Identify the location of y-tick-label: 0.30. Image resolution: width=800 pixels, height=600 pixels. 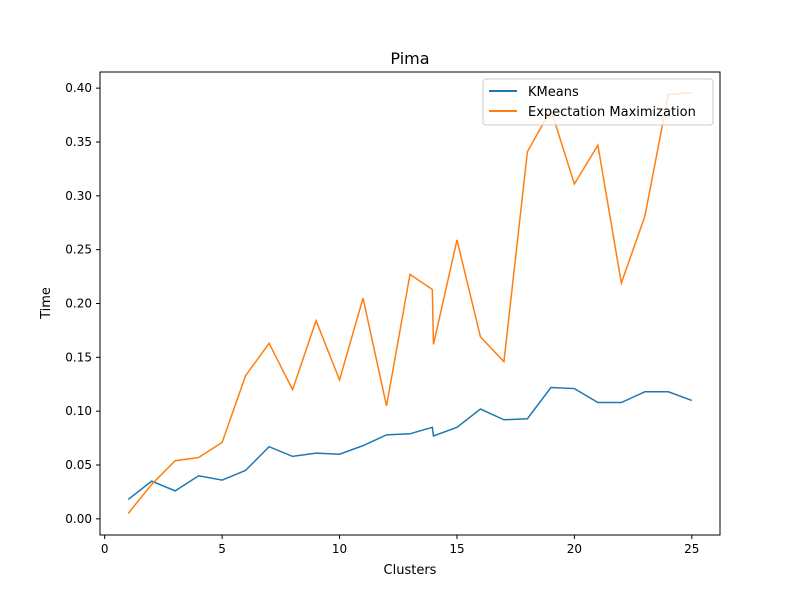
(78, 196).